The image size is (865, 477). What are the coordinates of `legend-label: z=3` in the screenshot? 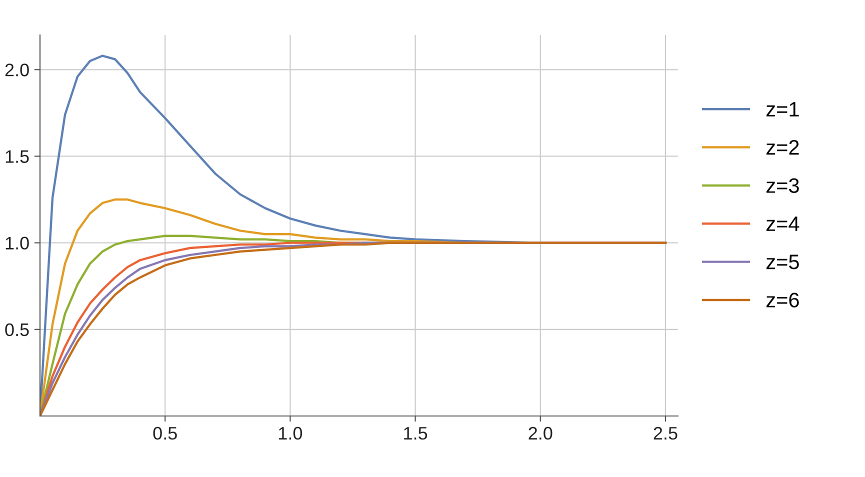 It's located at (782, 185).